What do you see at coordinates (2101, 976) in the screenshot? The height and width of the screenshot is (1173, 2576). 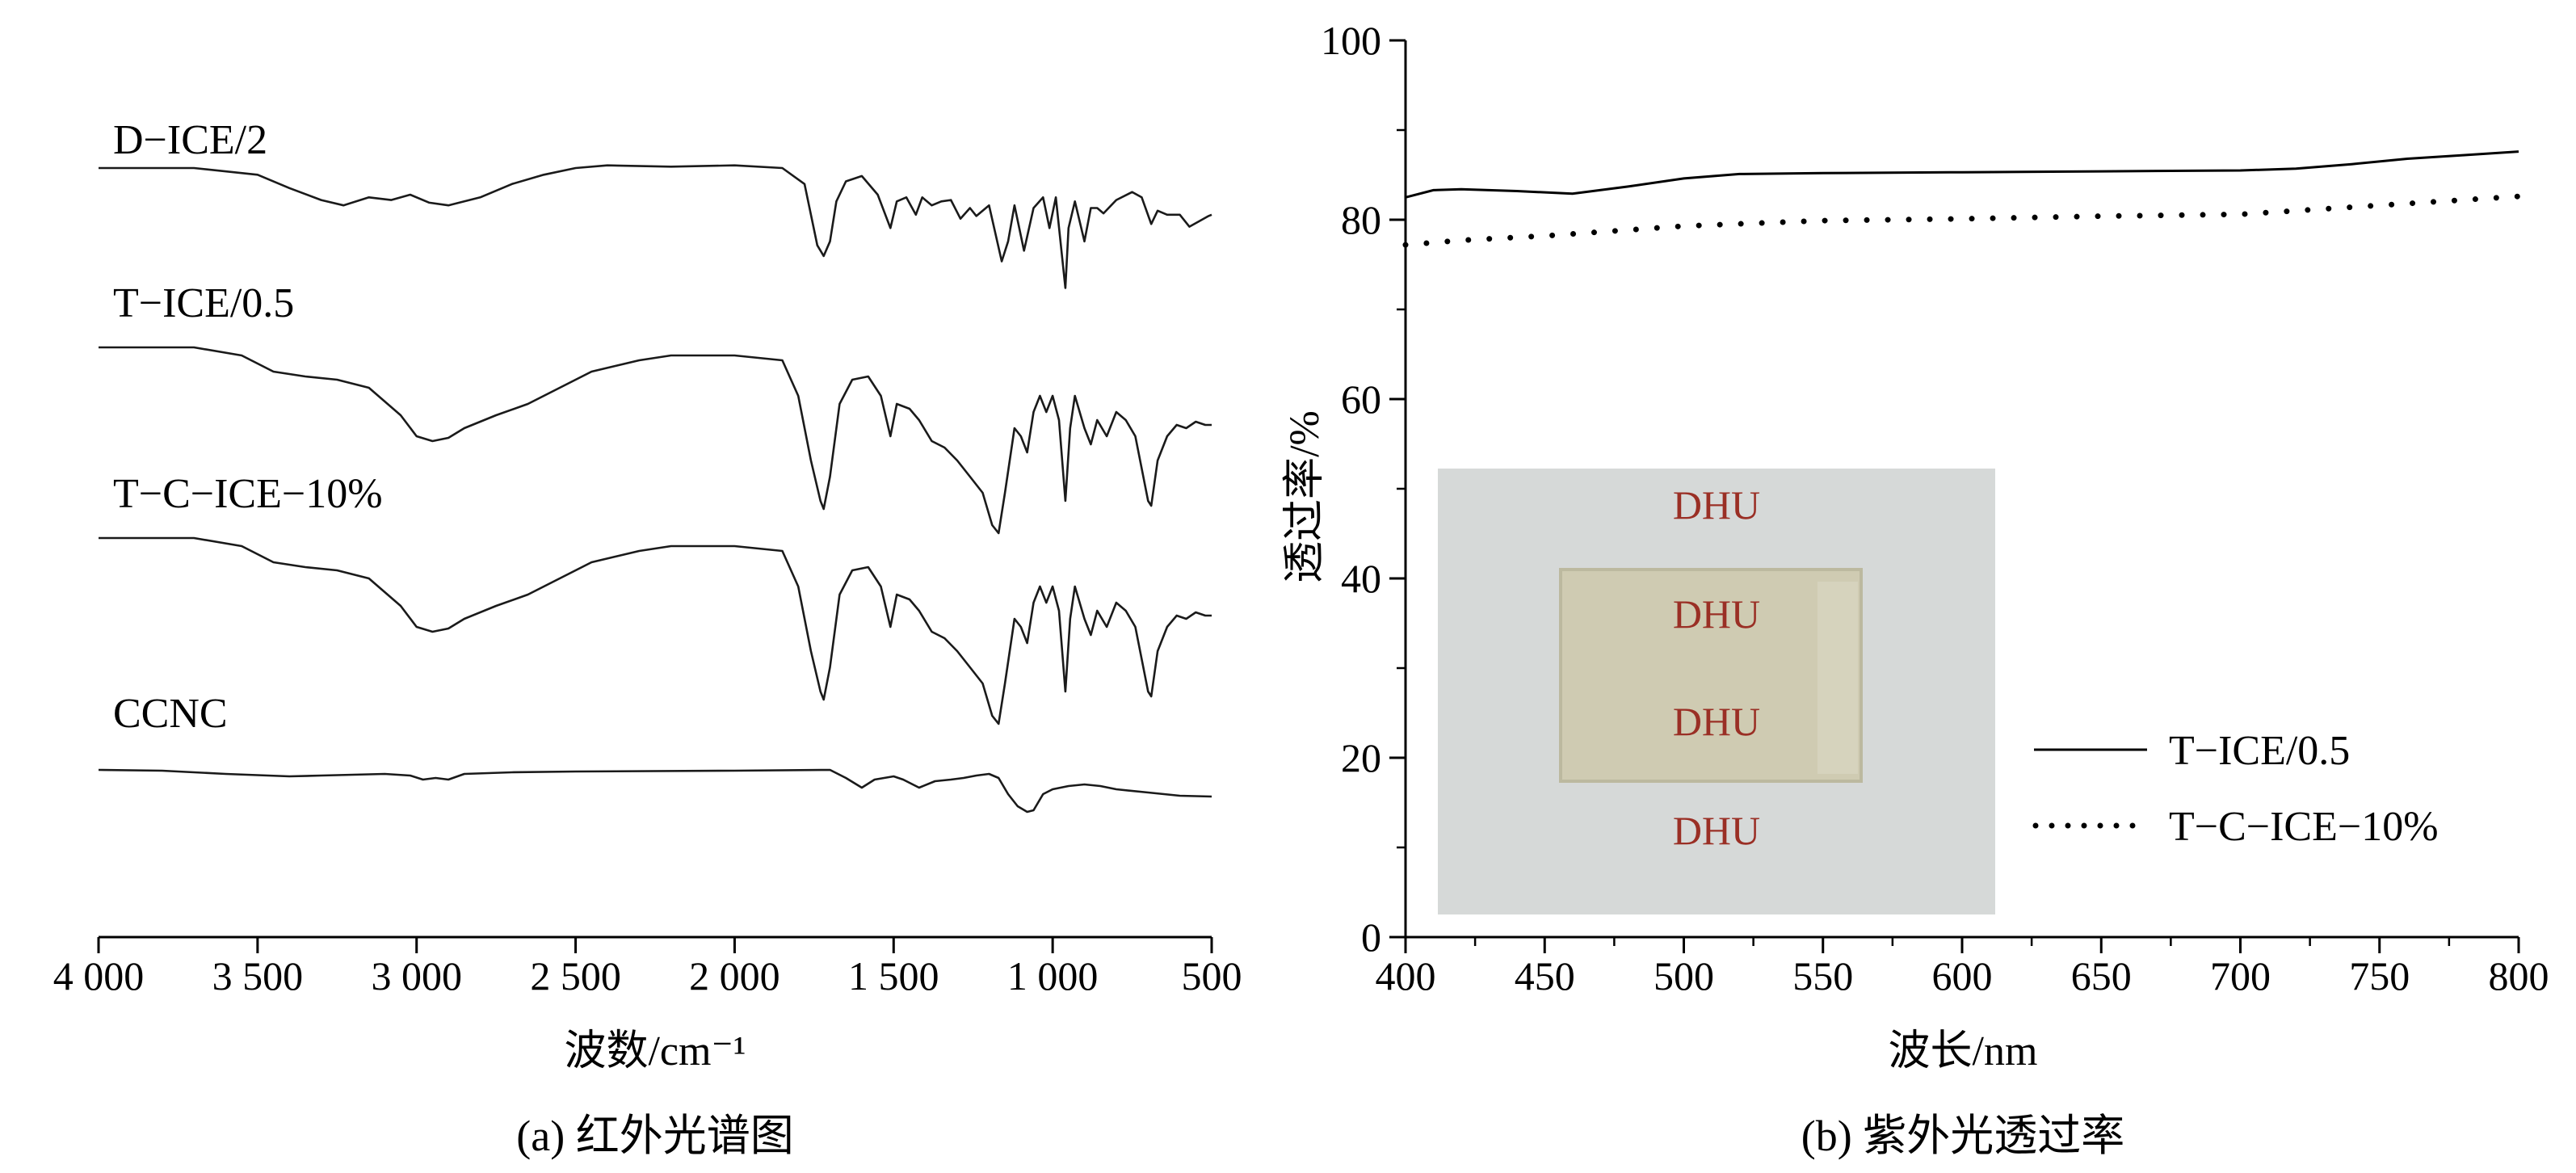 I see `uv-x-tick-label-5: 650` at bounding box center [2101, 976].